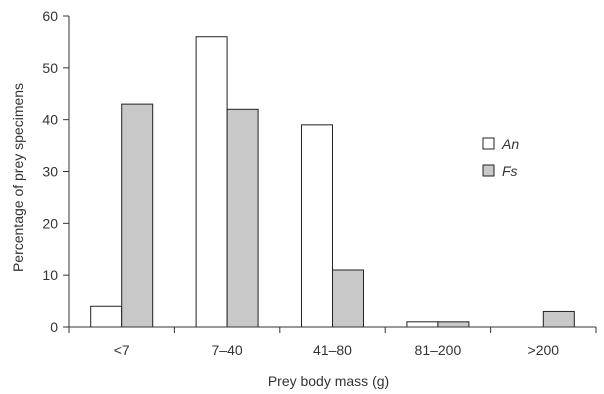  I want to click on x-tick-label: <7, so click(122, 350).